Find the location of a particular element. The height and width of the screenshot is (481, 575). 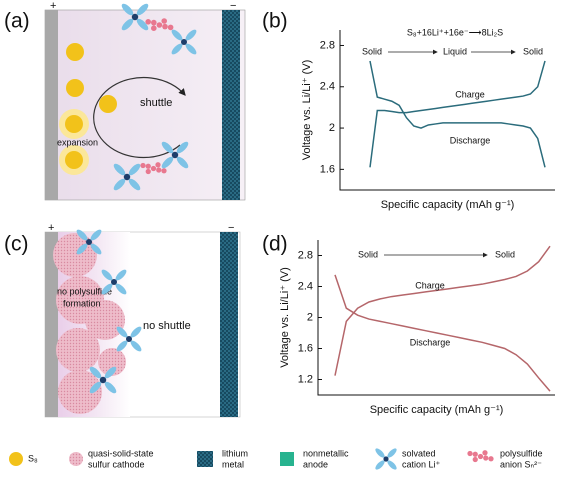

legend-label: solvated is located at coordinates (419, 453).